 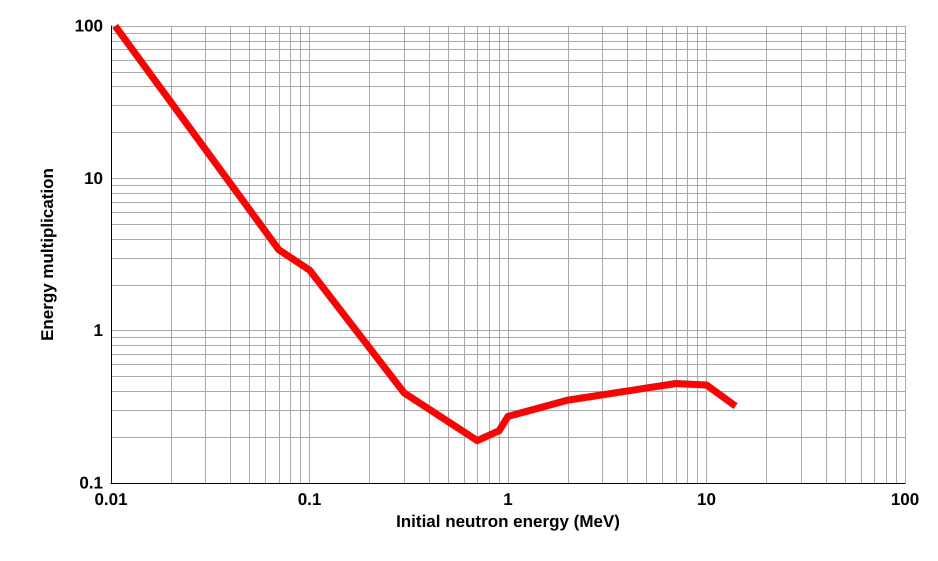 I want to click on y-axis-title: Energy multiplication, so click(x=47, y=254).